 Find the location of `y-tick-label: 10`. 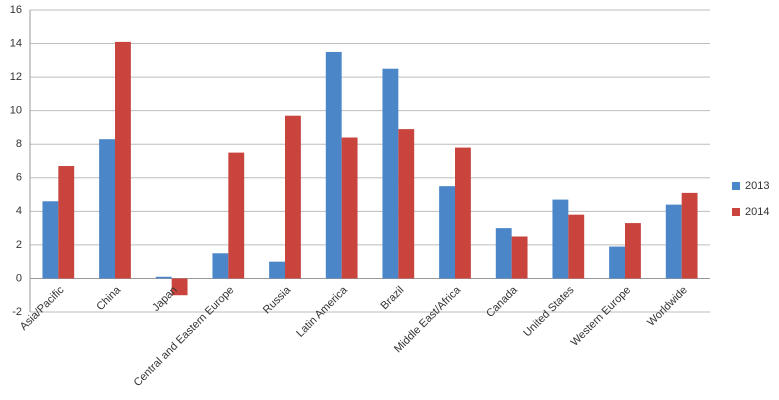

y-tick-label: 10 is located at coordinates (16, 111).